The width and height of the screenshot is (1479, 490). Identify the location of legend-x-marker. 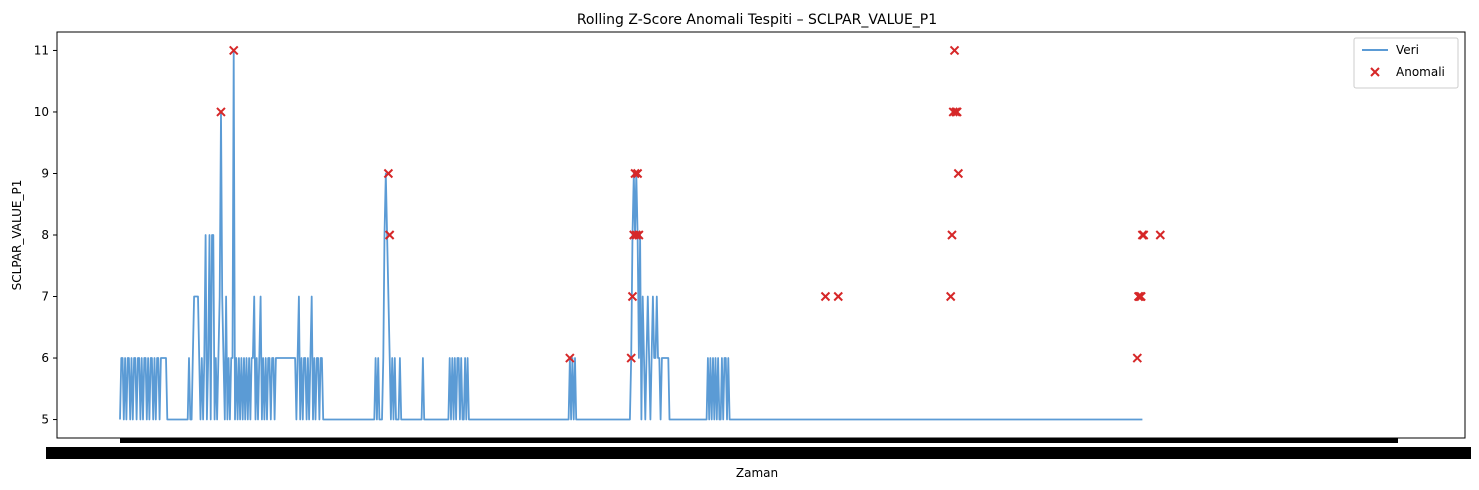
(1375, 72).